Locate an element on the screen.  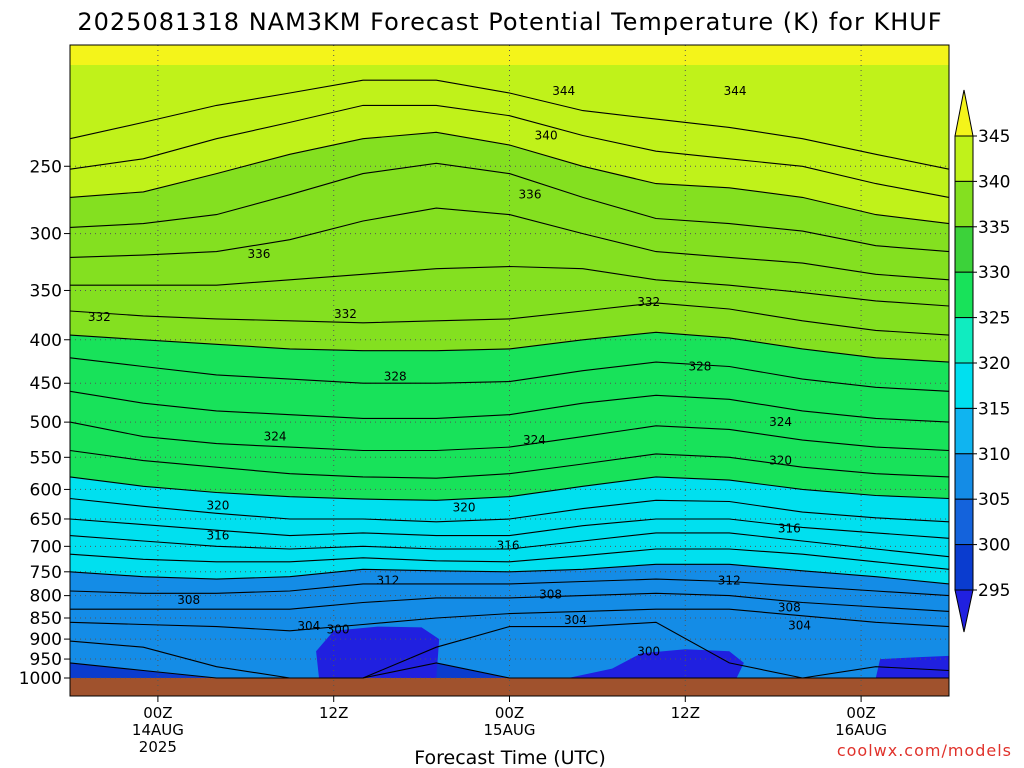
x-tick-label-18-0: 12Z is located at coordinates (333, 713).